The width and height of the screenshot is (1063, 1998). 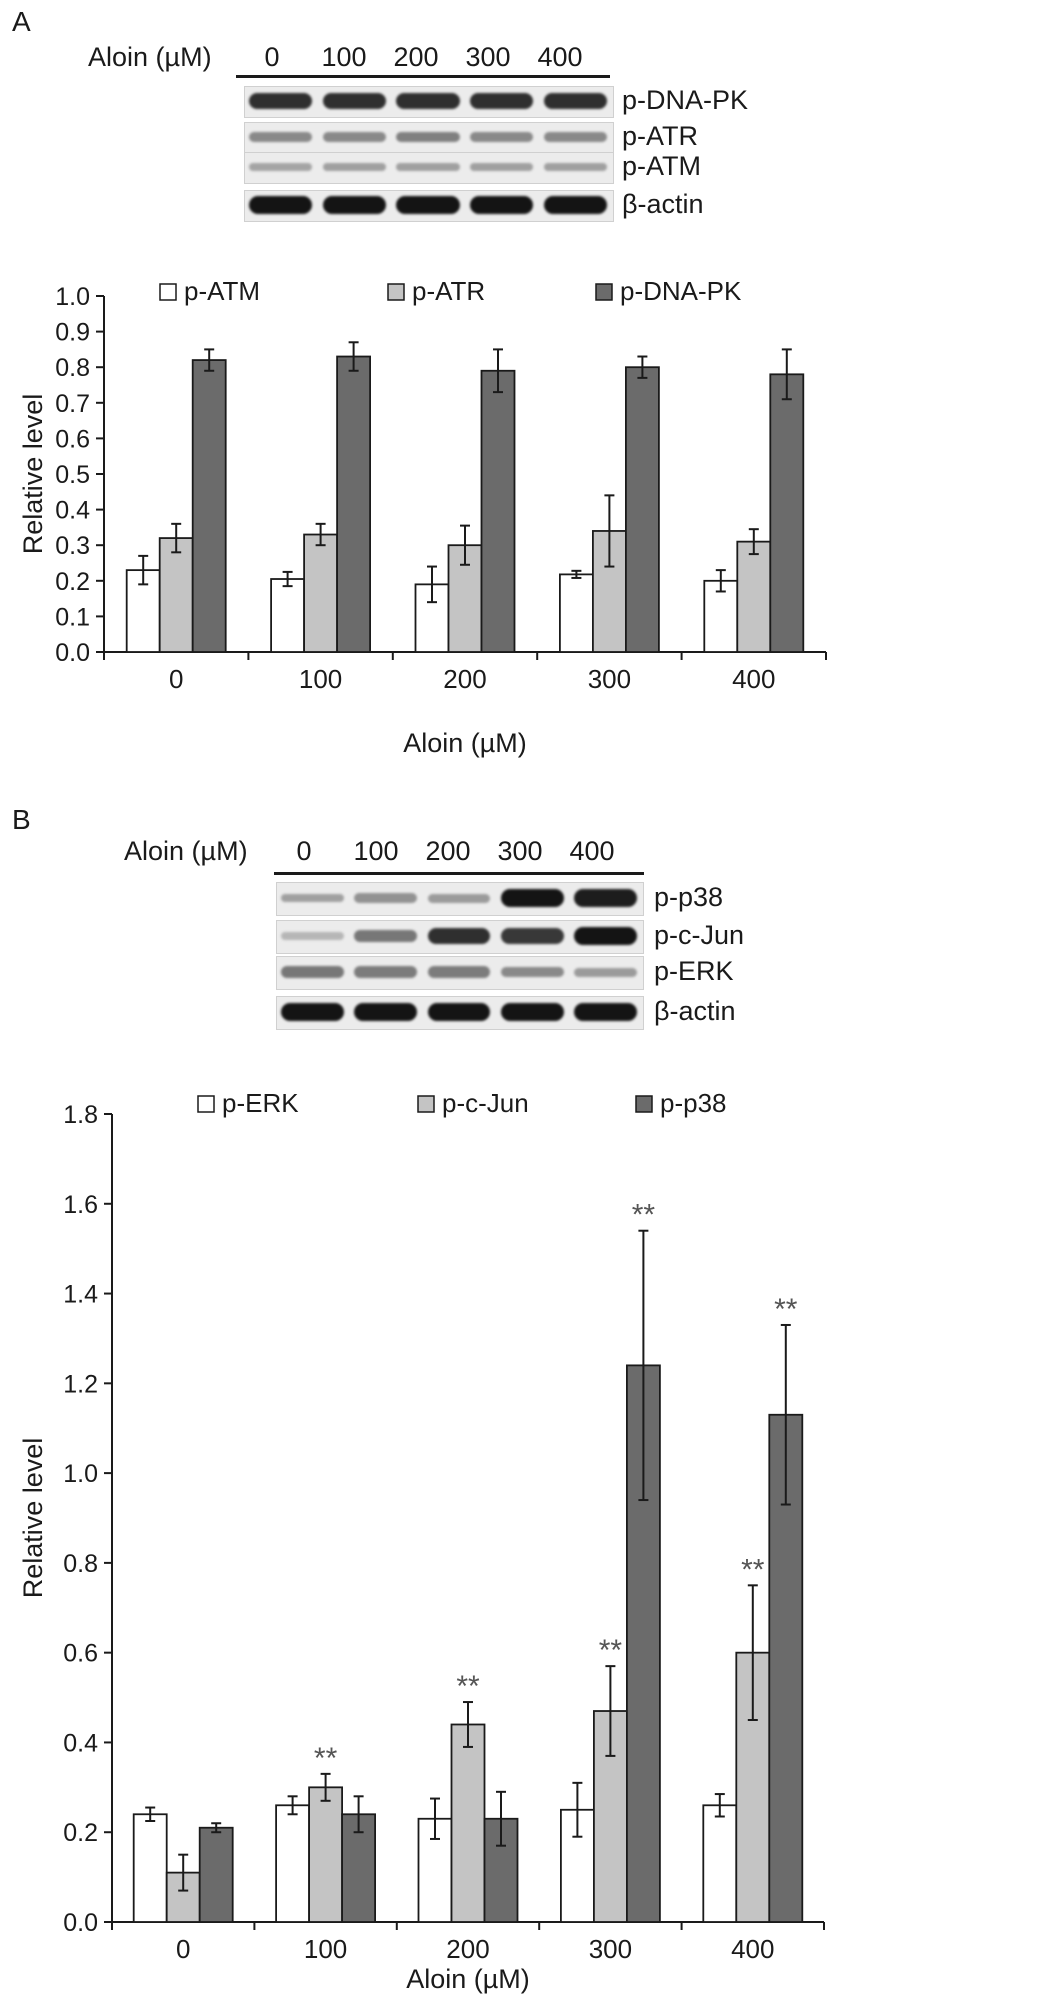 What do you see at coordinates (72, 546) in the screenshot?
I see `y-tick-label: 0.3` at bounding box center [72, 546].